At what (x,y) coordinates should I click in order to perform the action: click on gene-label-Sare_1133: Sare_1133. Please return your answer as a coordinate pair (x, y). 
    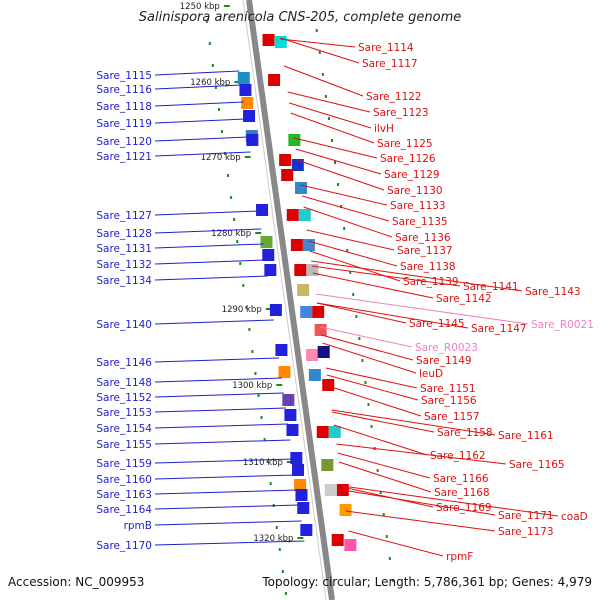
    Looking at the image, I should click on (418, 206).